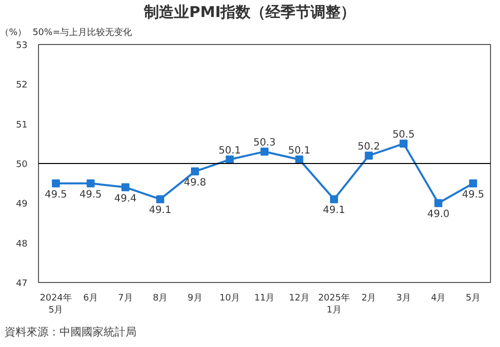 The height and width of the screenshot is (347, 500). Describe the element at coordinates (334, 304) in the screenshot. I see `x-tick-label: 2025年 1月` at that location.